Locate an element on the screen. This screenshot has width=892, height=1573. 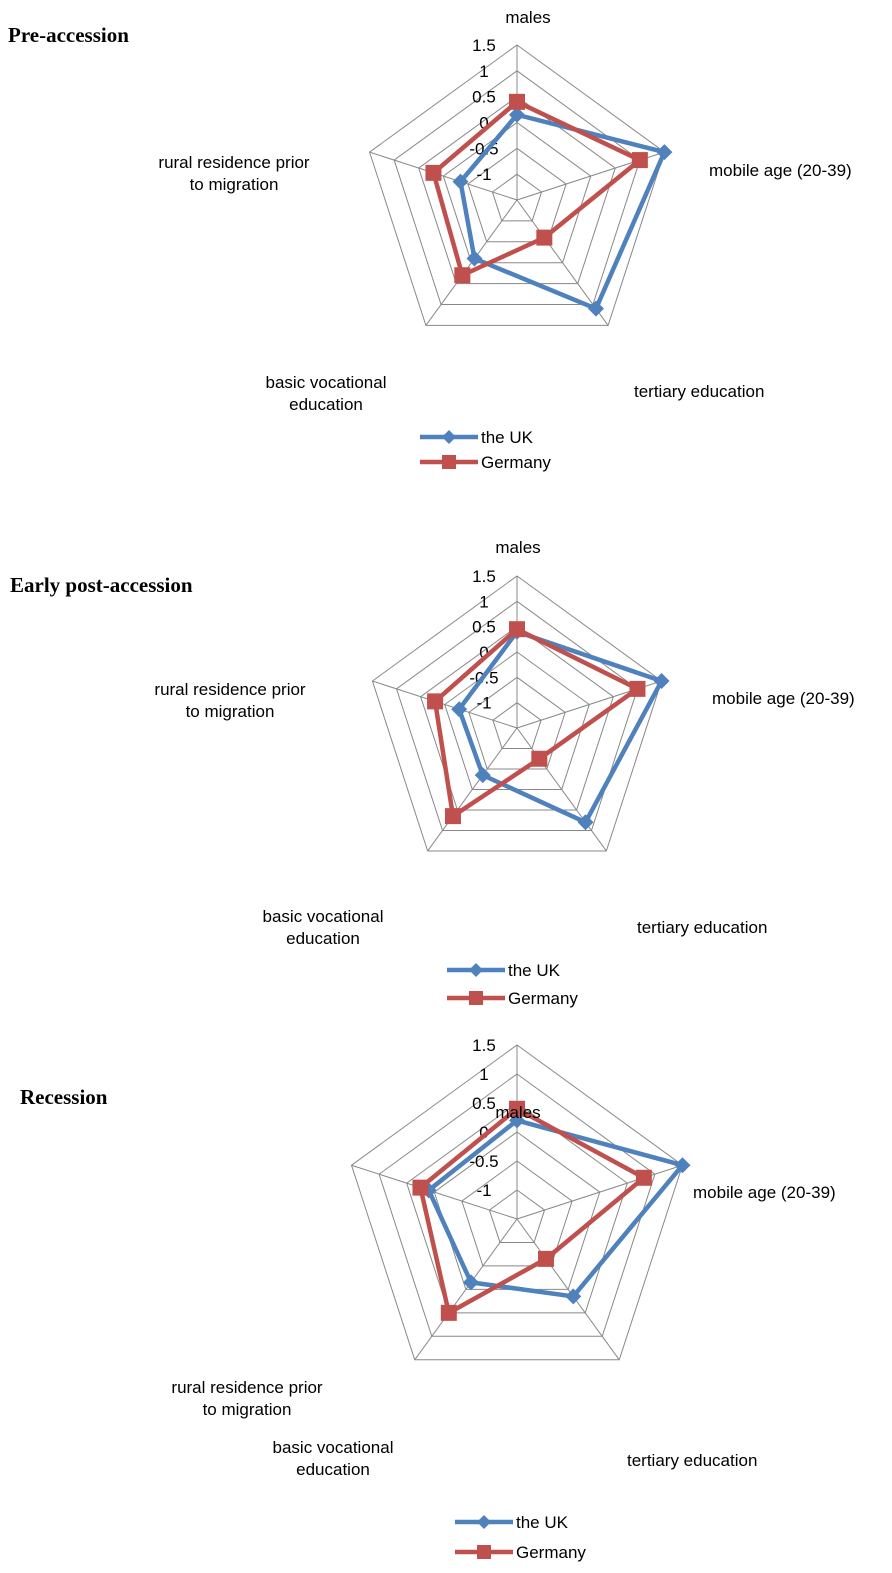
tick-label: -0.5 is located at coordinates (483, 1161).